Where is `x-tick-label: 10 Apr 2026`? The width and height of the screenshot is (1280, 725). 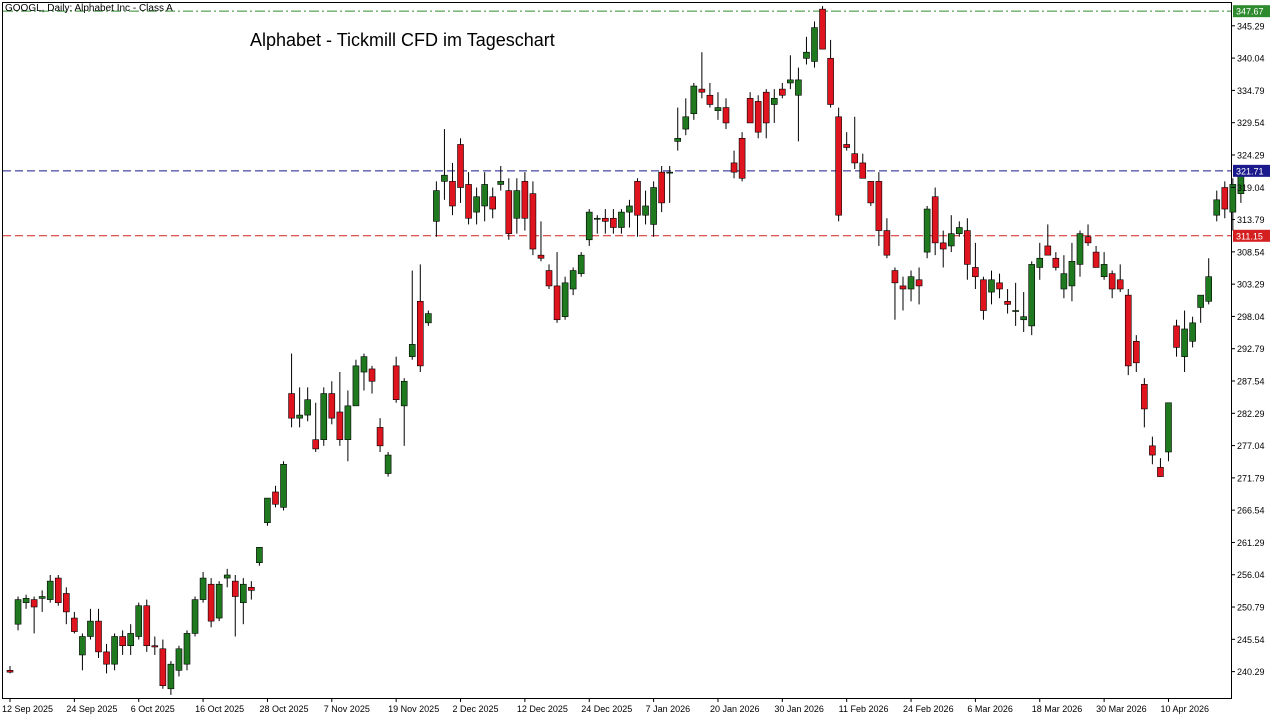
x-tick-label: 10 Apr 2026 is located at coordinates (1184, 709).